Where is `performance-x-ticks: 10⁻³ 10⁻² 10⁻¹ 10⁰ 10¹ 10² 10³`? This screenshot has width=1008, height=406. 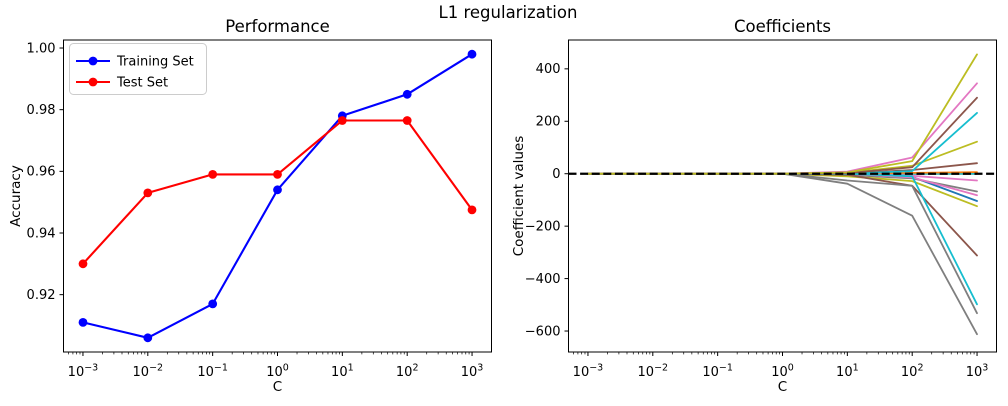 performance-x-ticks: 10⁻³ 10⁻² 10⁻¹ 10⁰ 10¹ 10² 10³ is located at coordinates (276, 366).